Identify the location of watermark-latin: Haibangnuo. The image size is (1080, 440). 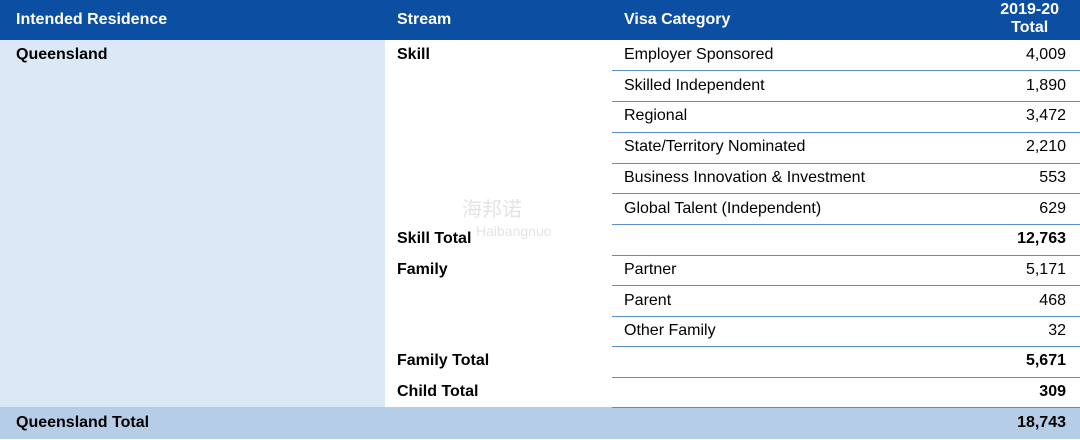
(514, 231).